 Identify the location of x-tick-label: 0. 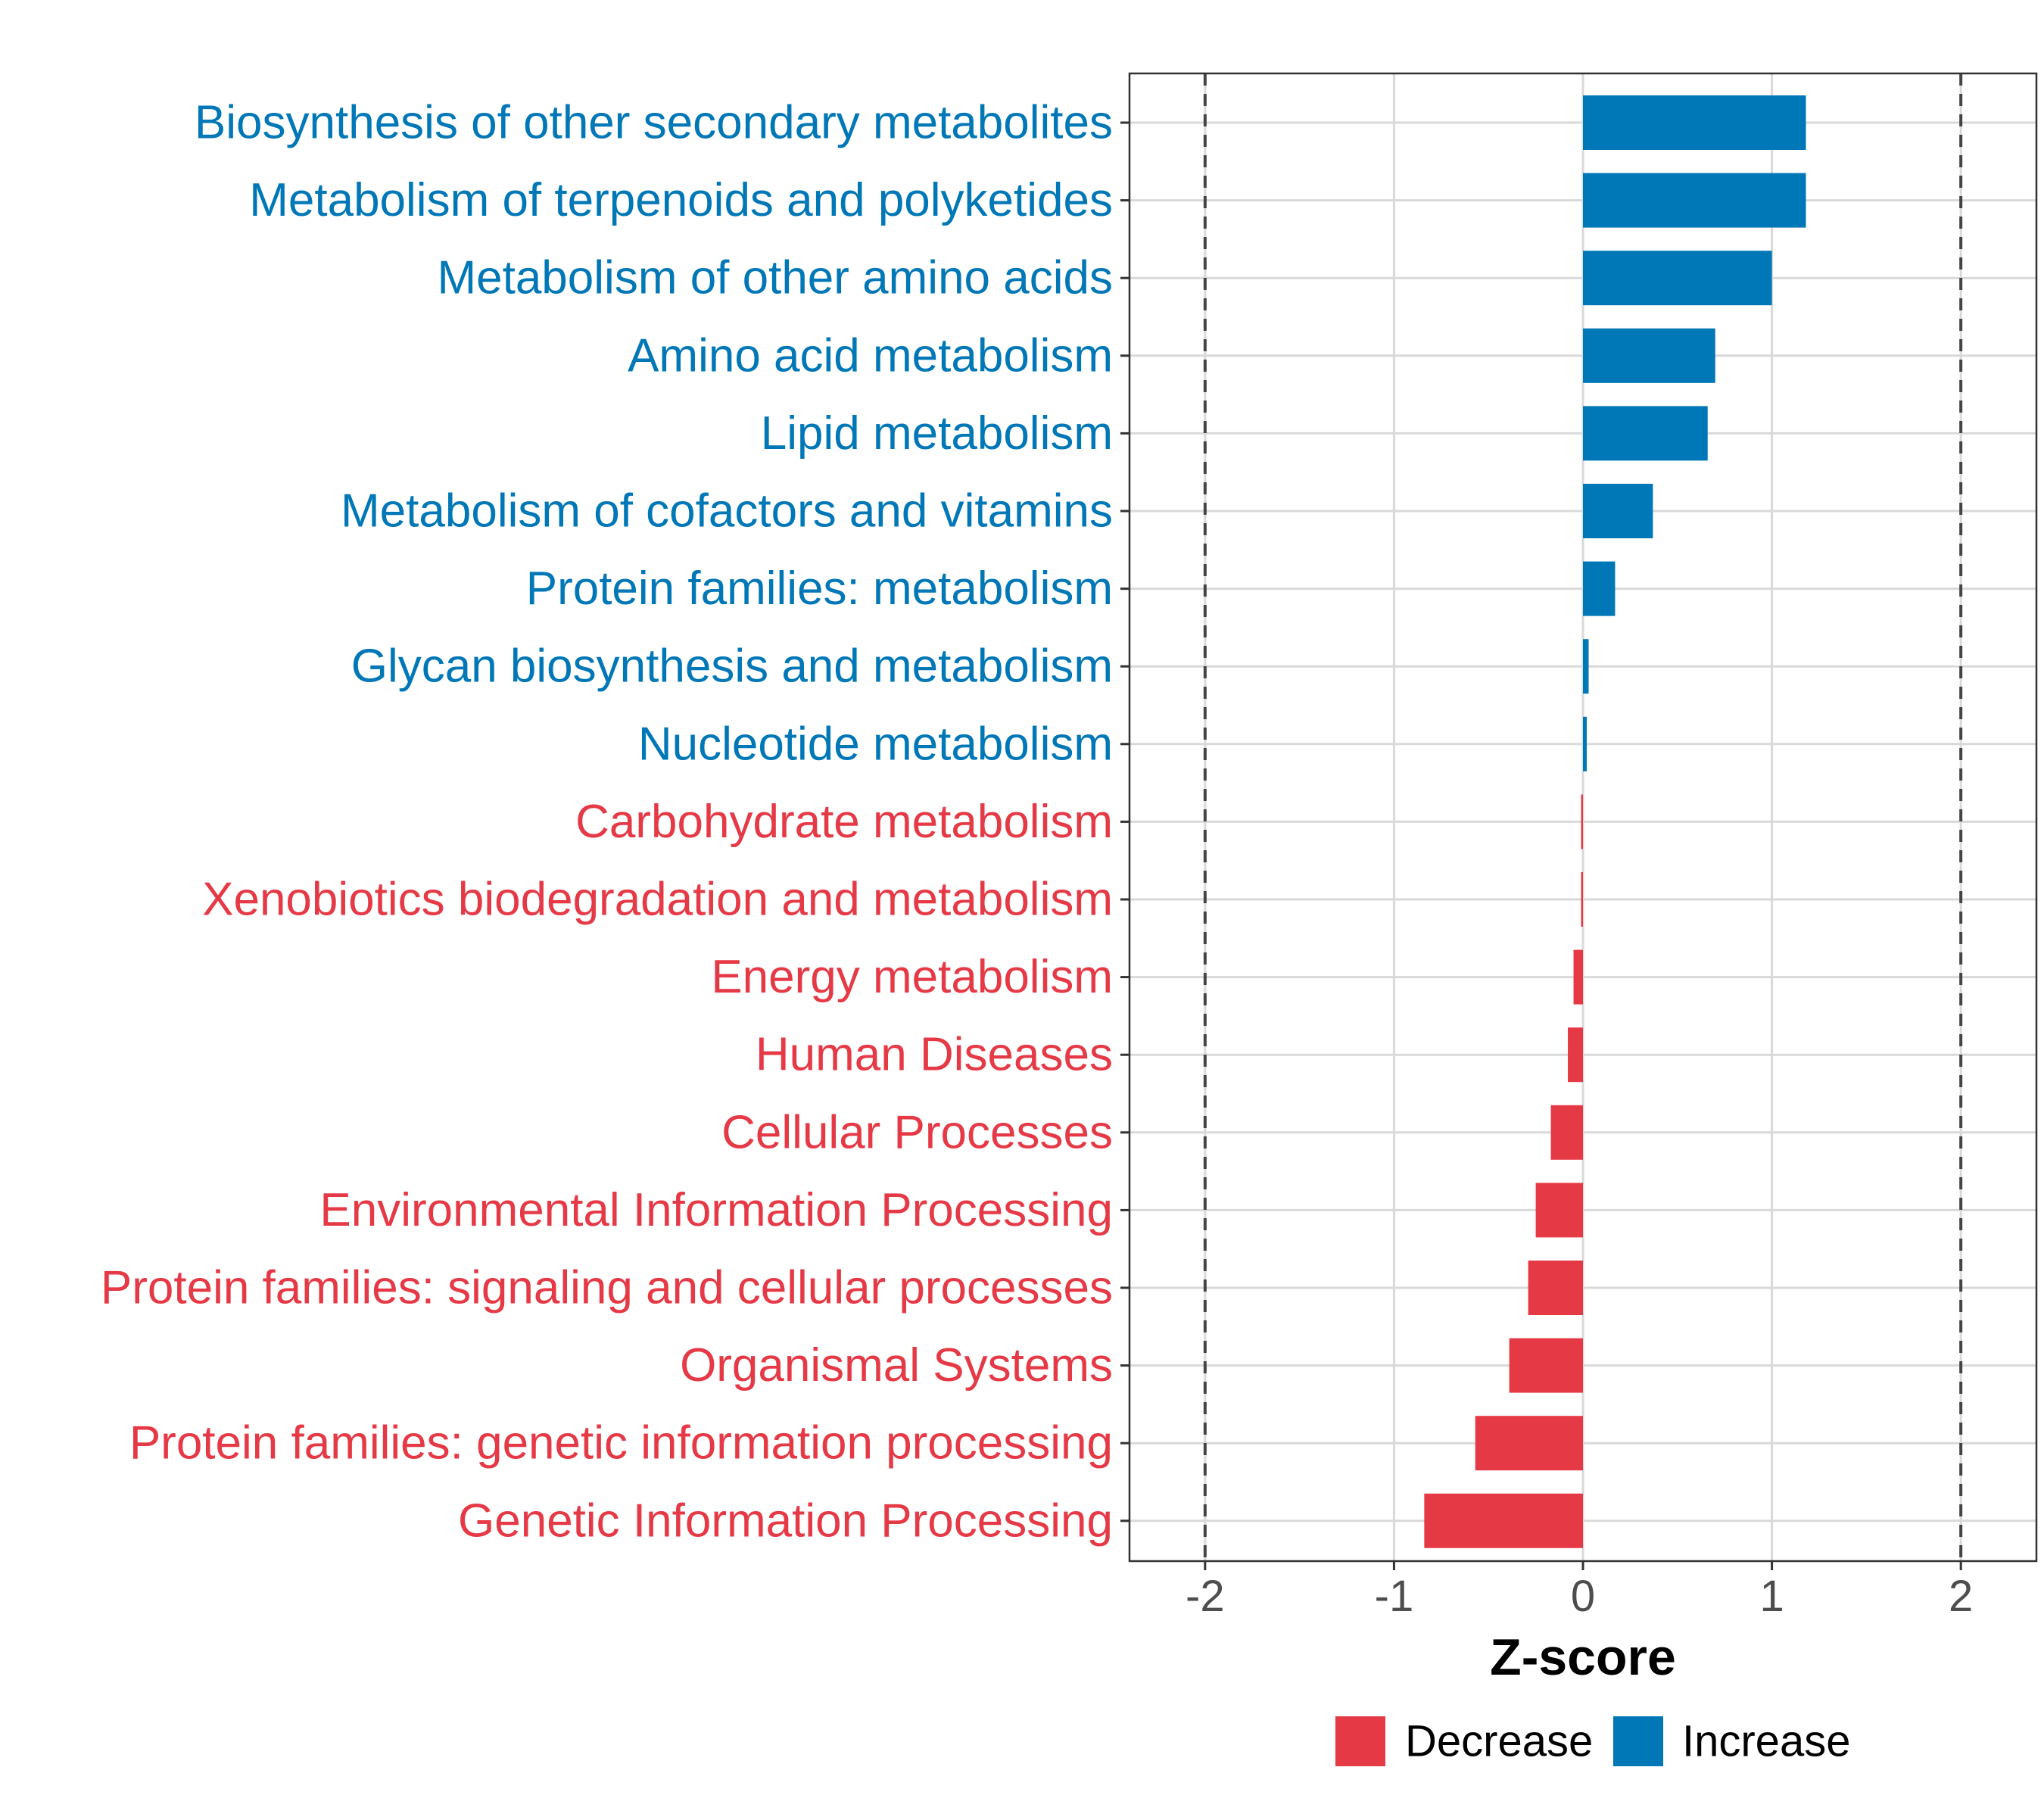
(1583, 1596).